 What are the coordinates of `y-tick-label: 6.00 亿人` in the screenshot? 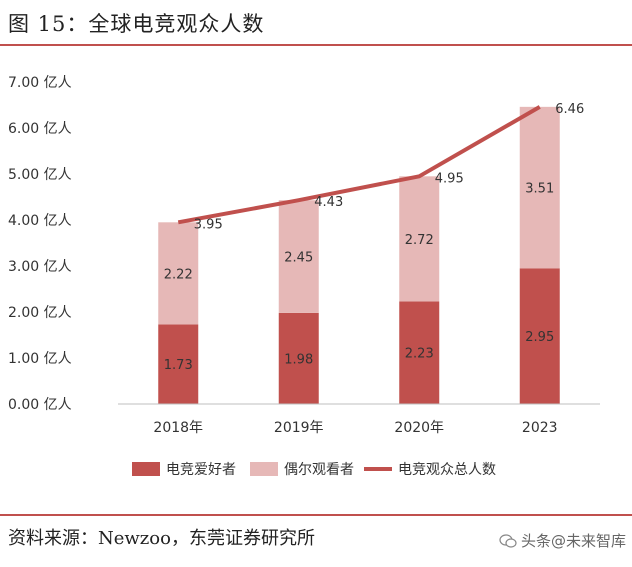 It's located at (40, 129).